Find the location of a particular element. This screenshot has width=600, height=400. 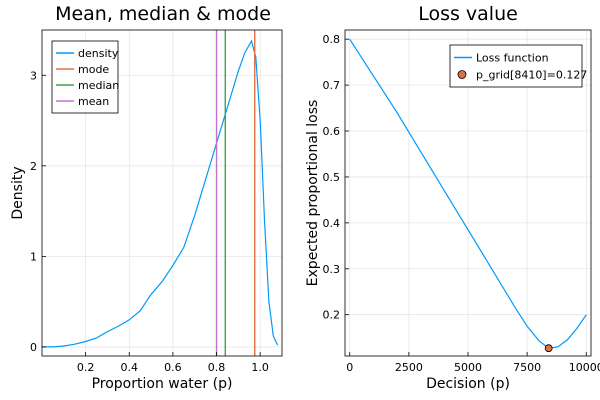

density-x-tick-label: 0.2 is located at coordinates (86, 367).